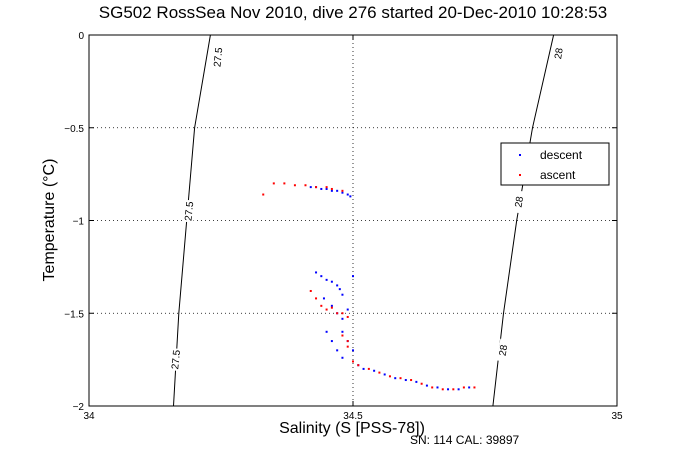  I want to click on x-axis-label: Salinity (S [PSS-78]), so click(352, 428).